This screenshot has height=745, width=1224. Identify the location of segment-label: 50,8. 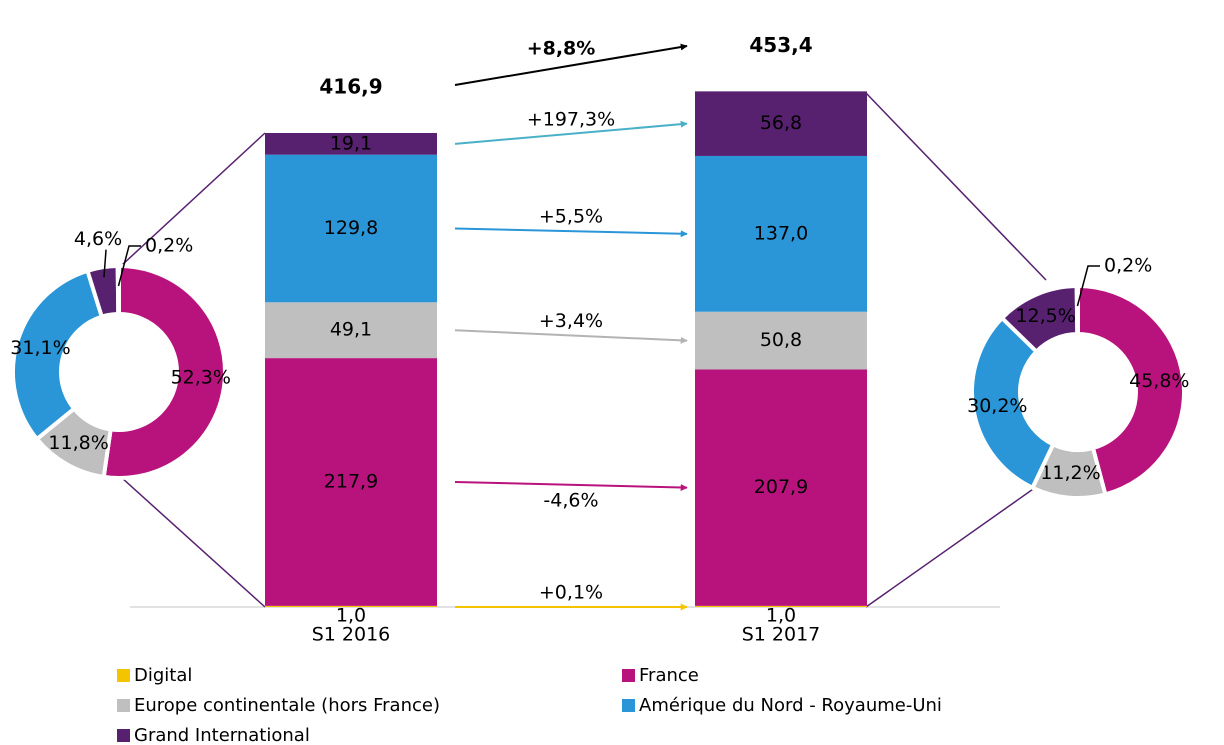
(781, 340).